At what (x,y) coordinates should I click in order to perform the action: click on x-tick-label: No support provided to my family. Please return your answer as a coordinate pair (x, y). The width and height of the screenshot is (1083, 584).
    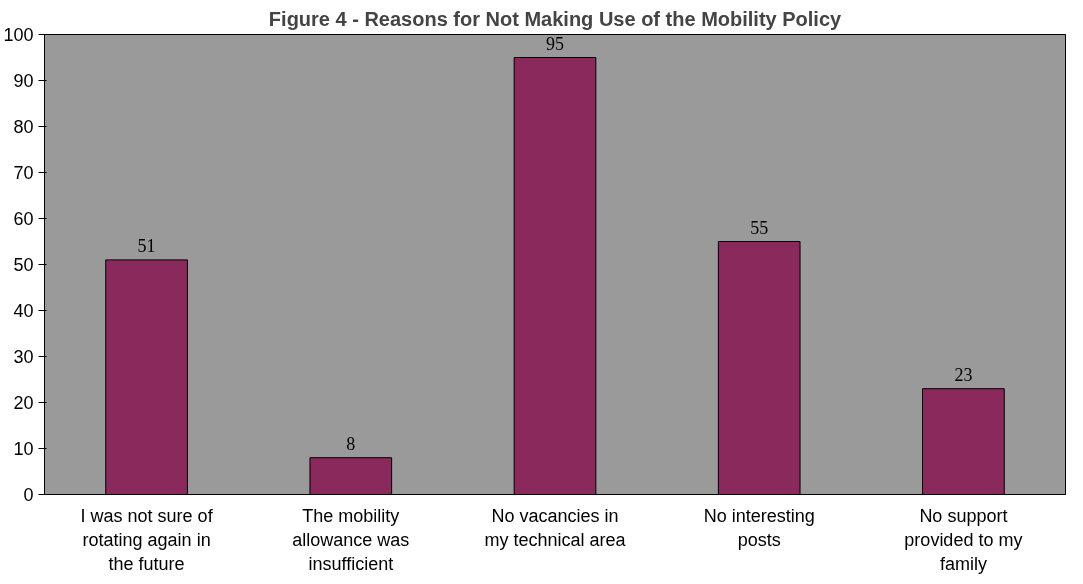
    Looking at the image, I should click on (963, 539).